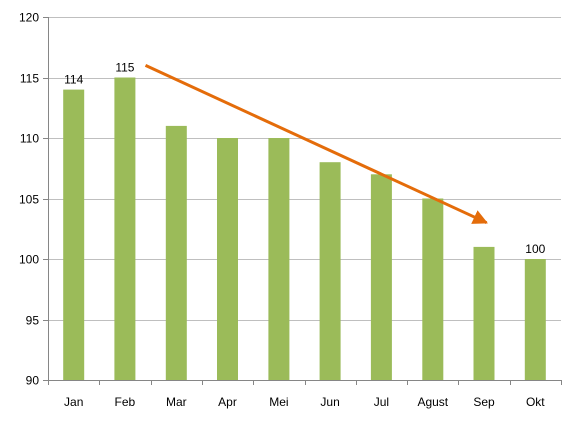 Image resolution: width=579 pixels, height=424 pixels. What do you see at coordinates (29, 139) in the screenshot?
I see `y-tick-label: 110` at bounding box center [29, 139].